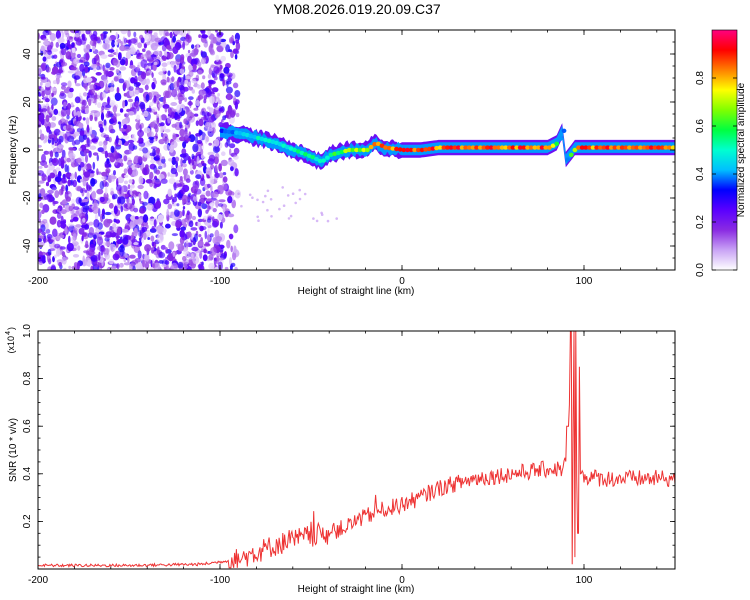 The height and width of the screenshot is (600, 750). I want to click on snr-scale-note: (x10 4 ), so click(10, 340).